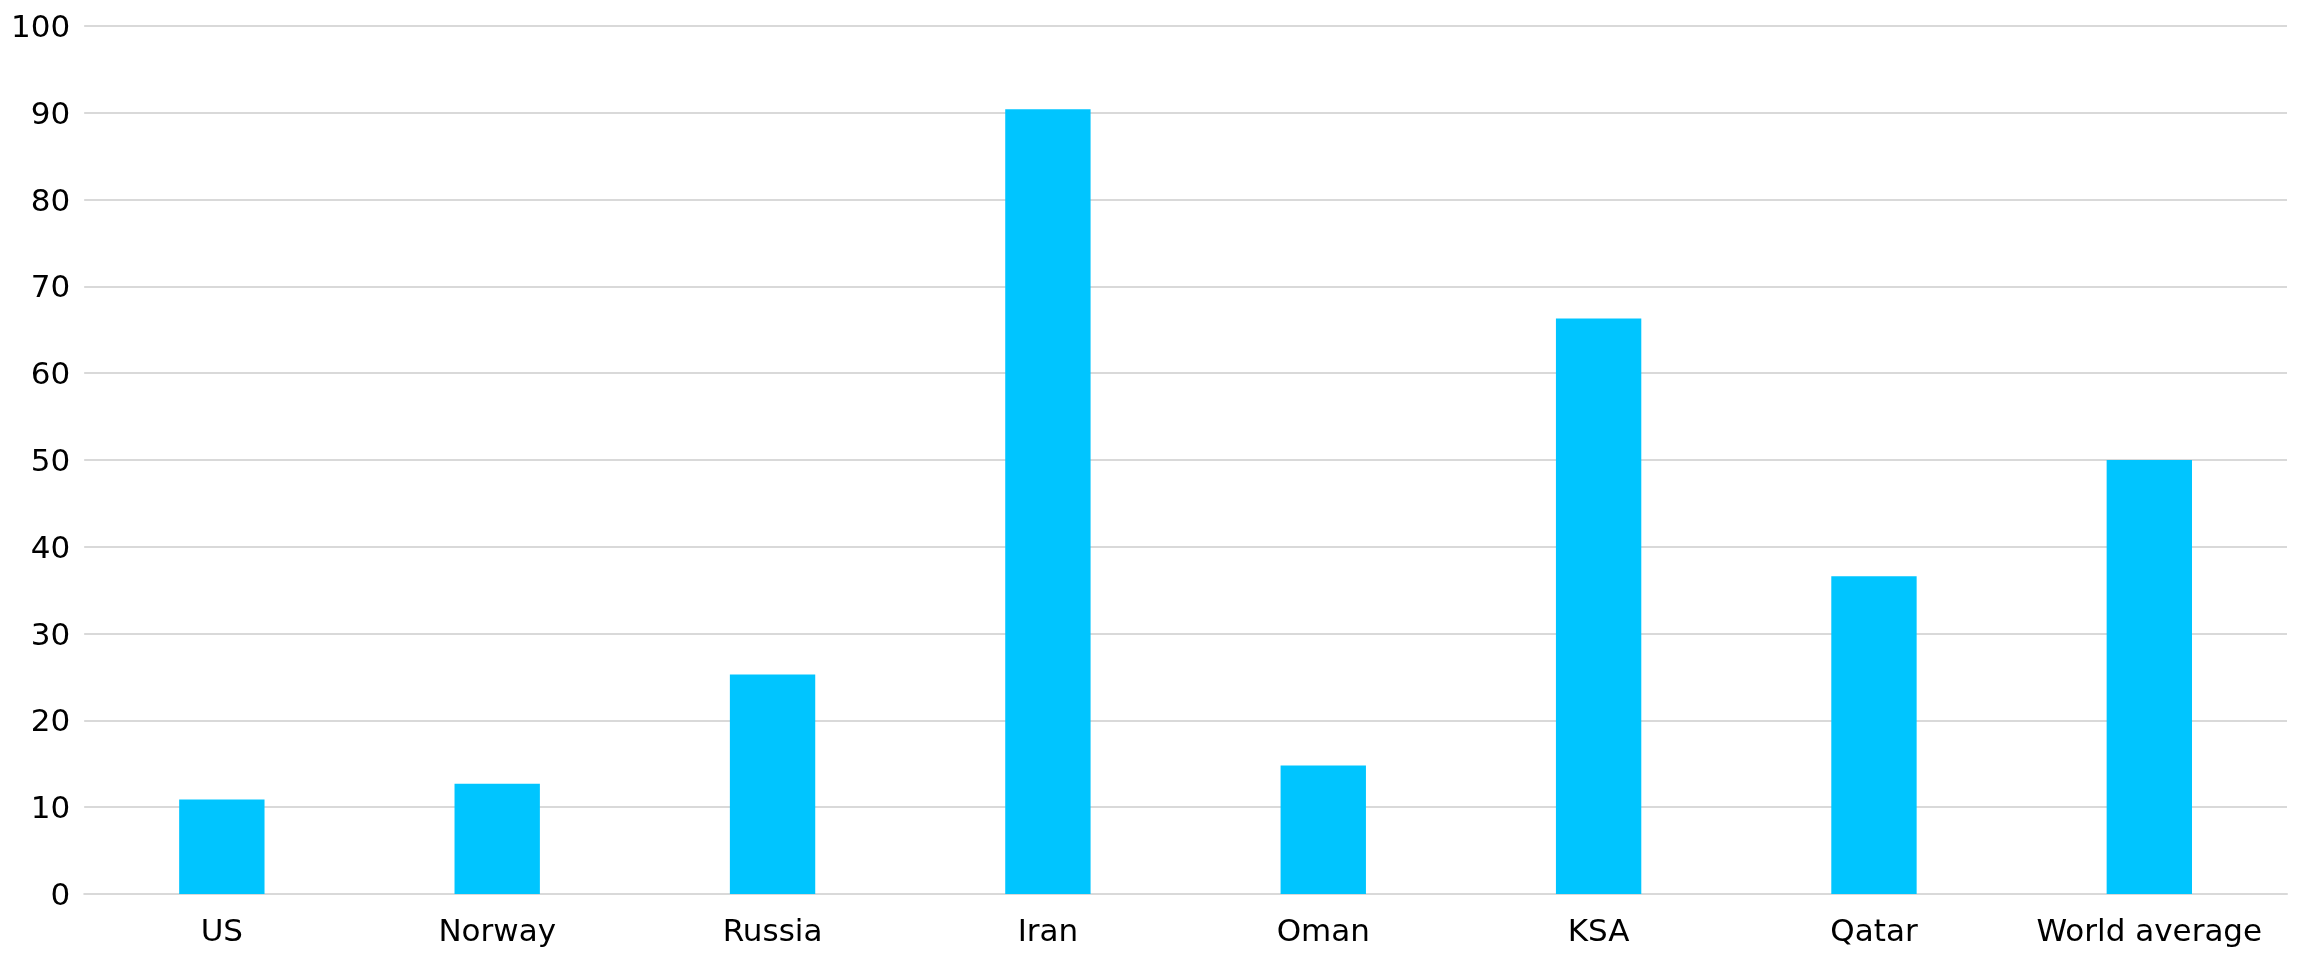 This screenshot has width=2305, height=966. Describe the element at coordinates (1048, 929) in the screenshot. I see `x-tick-label: Iran` at that location.